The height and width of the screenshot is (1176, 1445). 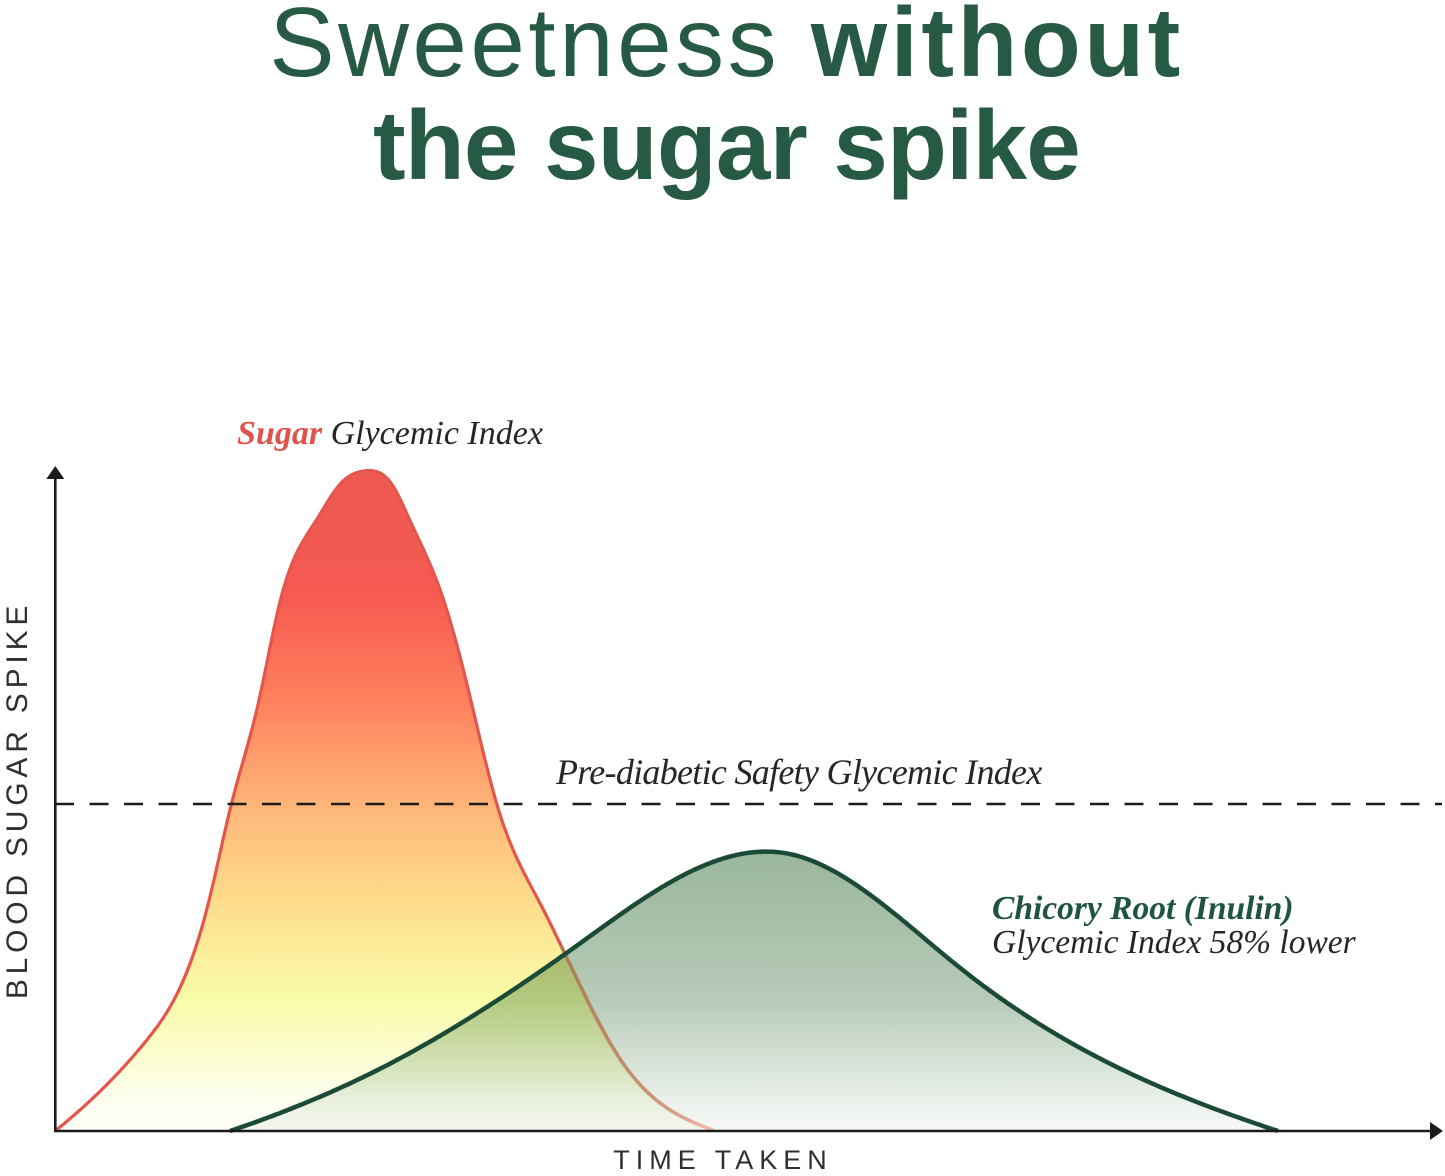 I want to click on svg-text: Glycemic Index 58% lower, so click(x=1174, y=942).